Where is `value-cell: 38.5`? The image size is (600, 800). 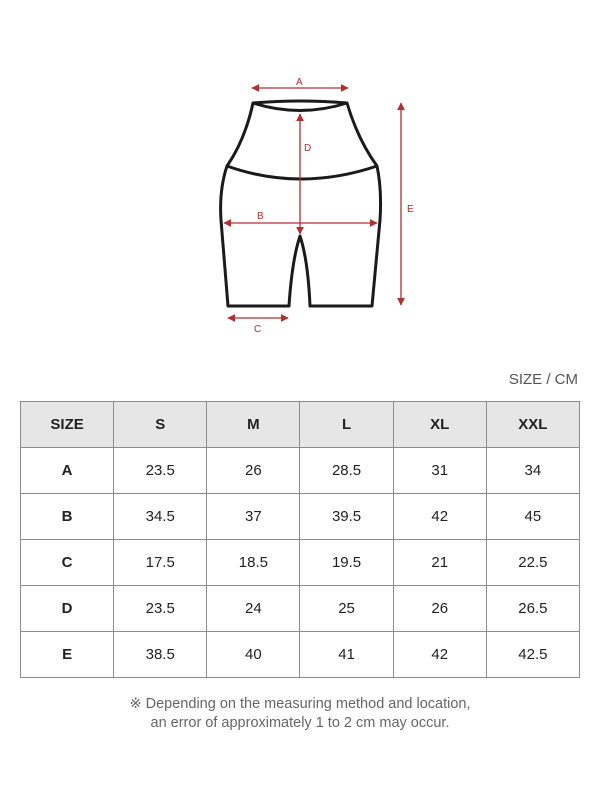 value-cell: 38.5 is located at coordinates (160, 654).